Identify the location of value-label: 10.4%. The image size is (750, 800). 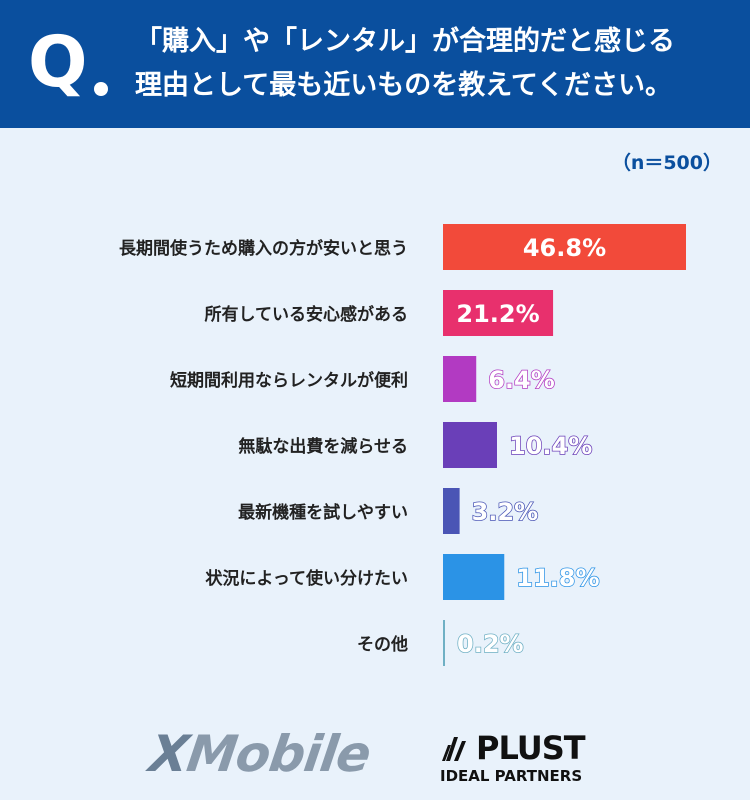
(550, 446).